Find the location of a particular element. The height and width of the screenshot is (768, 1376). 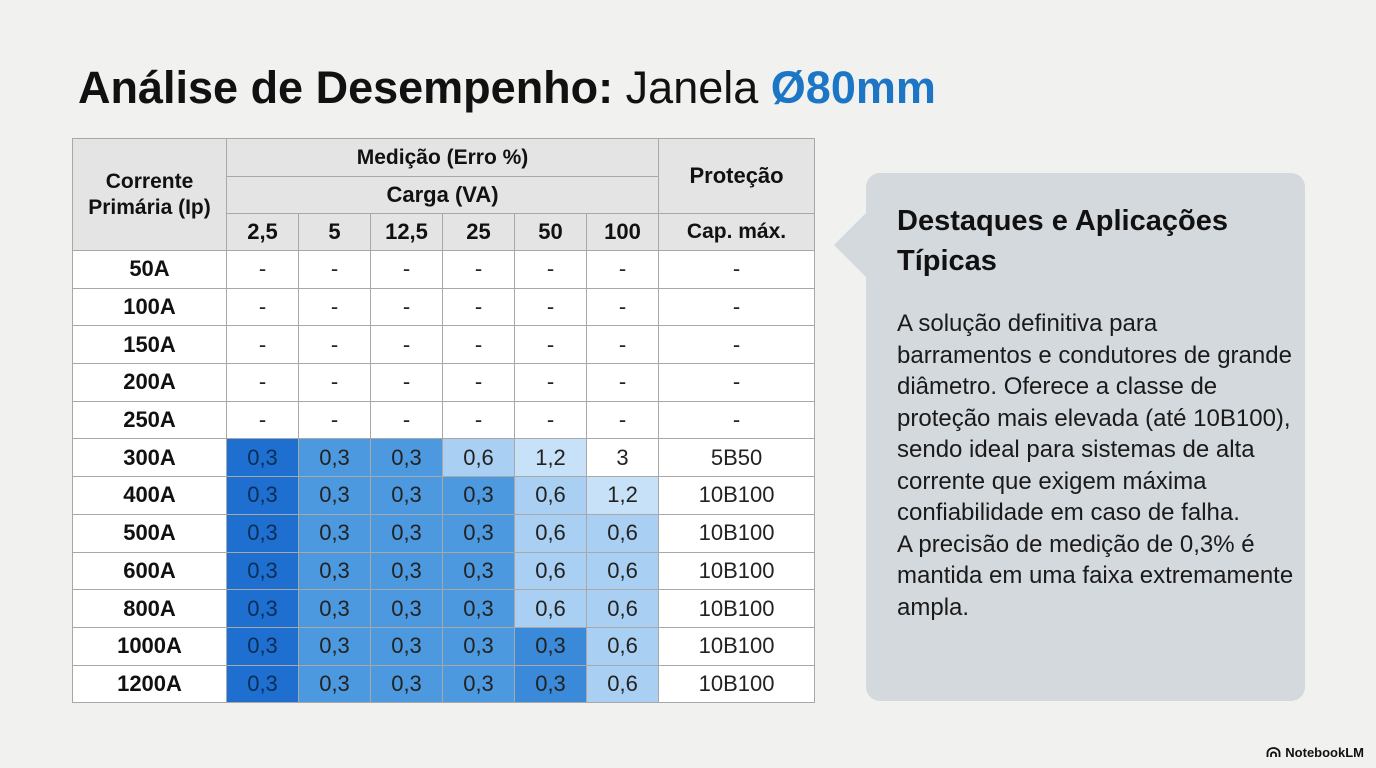

table-row: 400A 0,3 0,3 0,3 0,3 0,6 1,2 10B100 is located at coordinates (444, 495).